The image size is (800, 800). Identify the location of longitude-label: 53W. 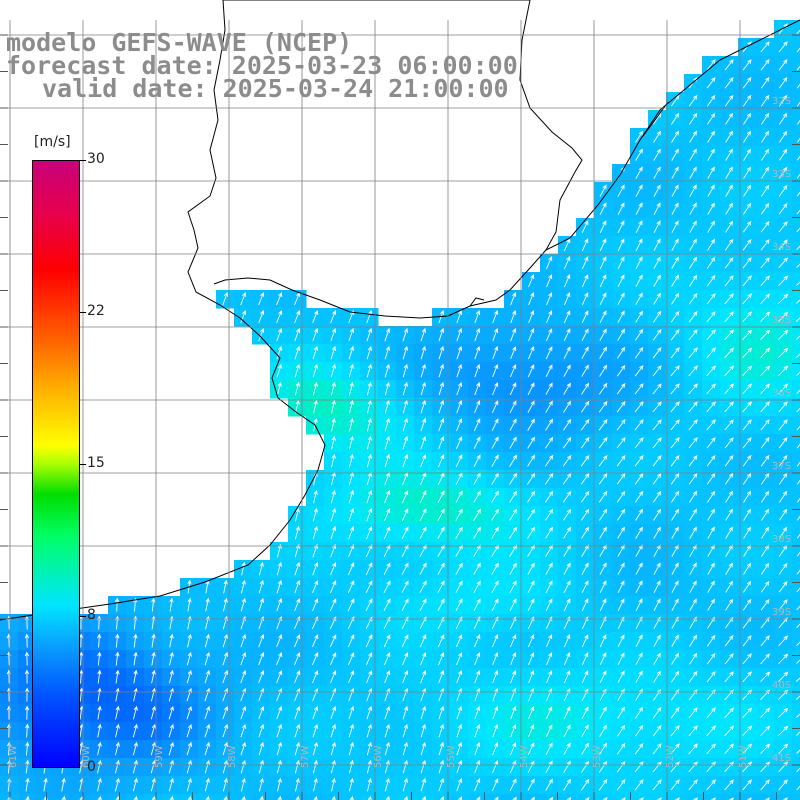
(597, 756).